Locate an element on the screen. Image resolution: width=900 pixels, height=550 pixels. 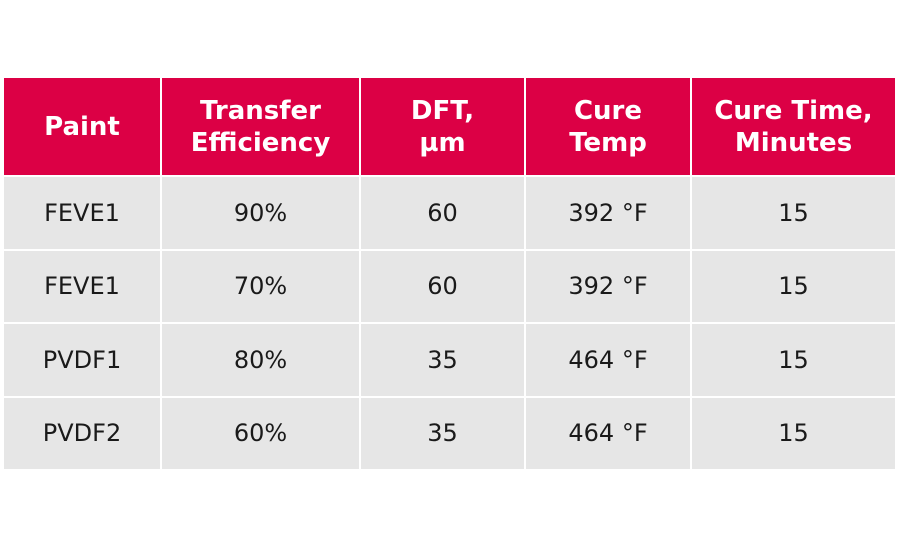
header-transfer-efficiency-line-1: Transfer is located at coordinates (260, 110).